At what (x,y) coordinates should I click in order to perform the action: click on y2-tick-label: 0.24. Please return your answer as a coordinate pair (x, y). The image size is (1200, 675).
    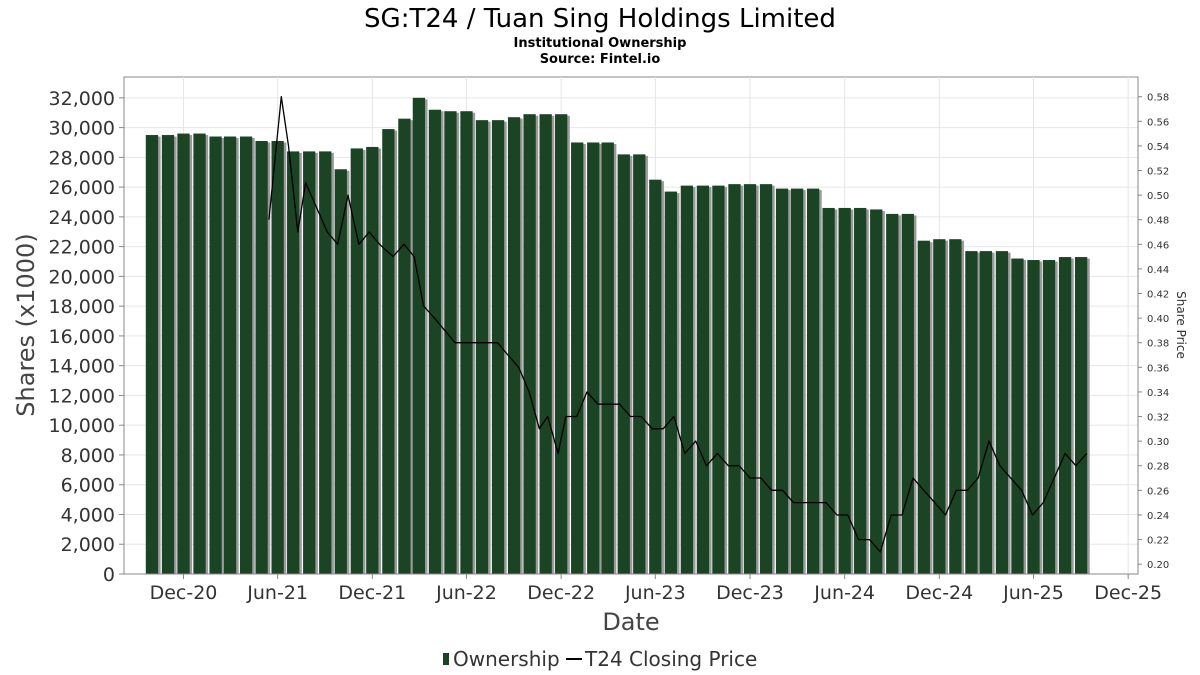
    Looking at the image, I should click on (1158, 516).